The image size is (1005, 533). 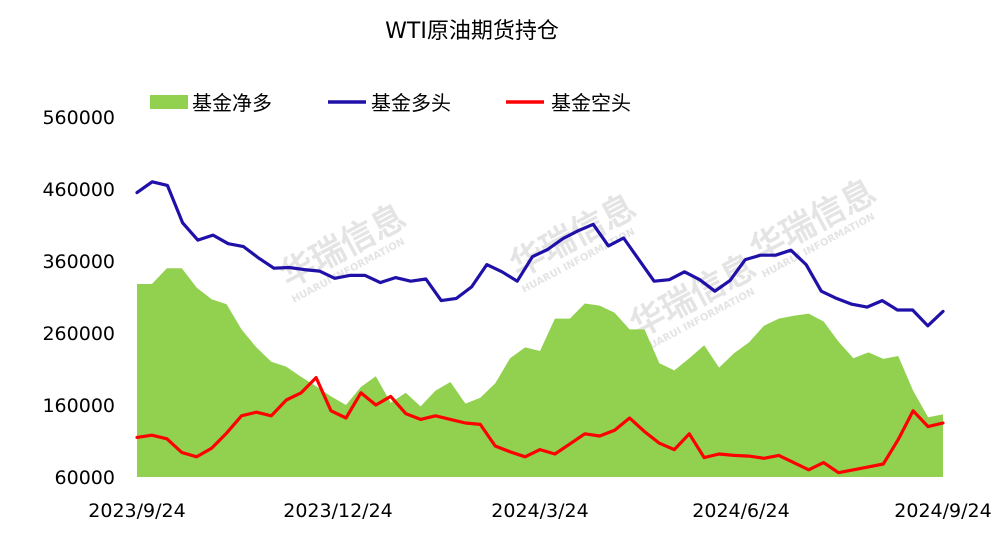 I want to click on y-axis: 60000 160000 260000 360000 460000 560000, so click(x=78, y=298).